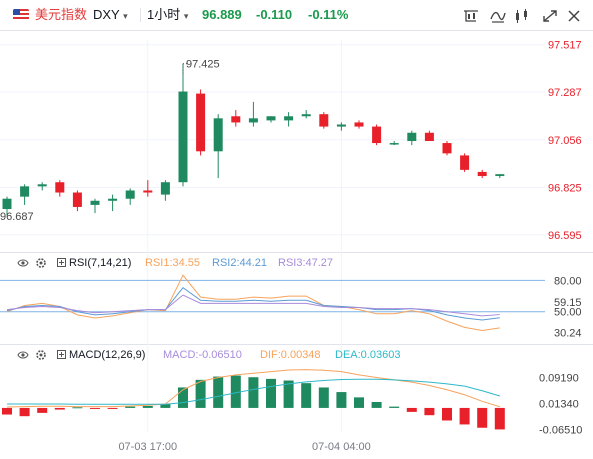  I want to click on macd-line-dea, so click(253, 391).